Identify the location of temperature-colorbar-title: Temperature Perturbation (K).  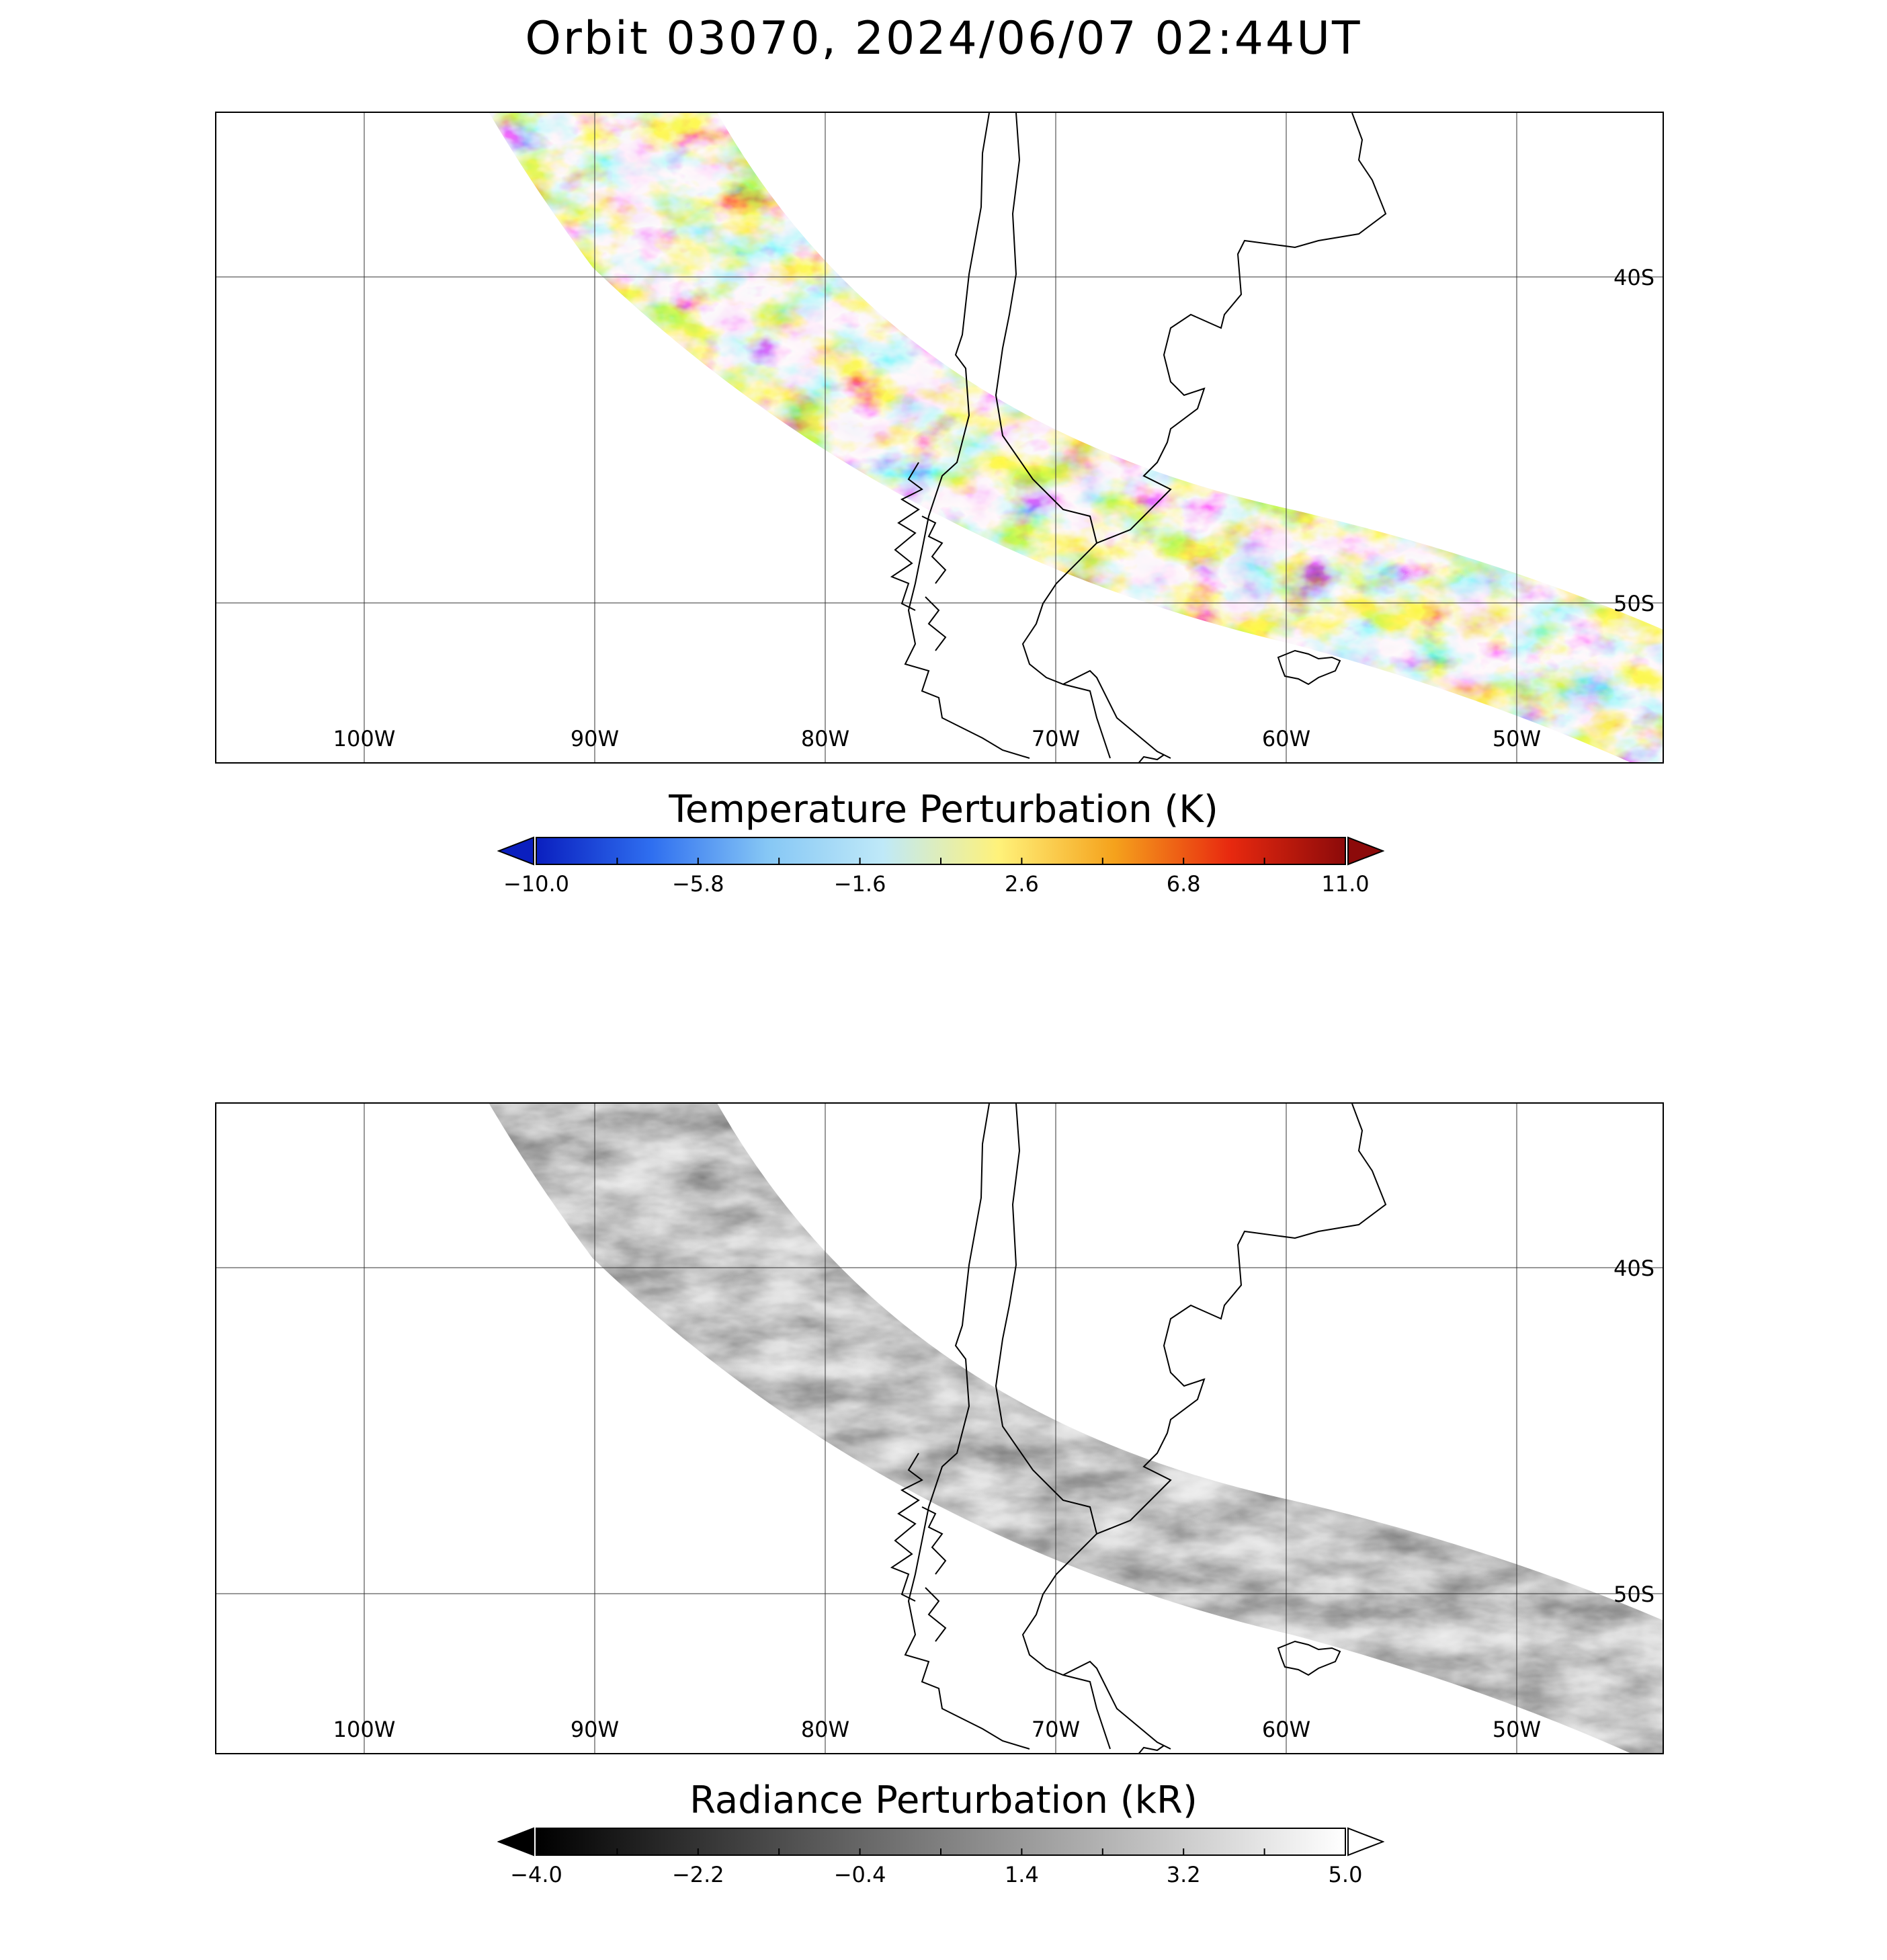
(944, 809).